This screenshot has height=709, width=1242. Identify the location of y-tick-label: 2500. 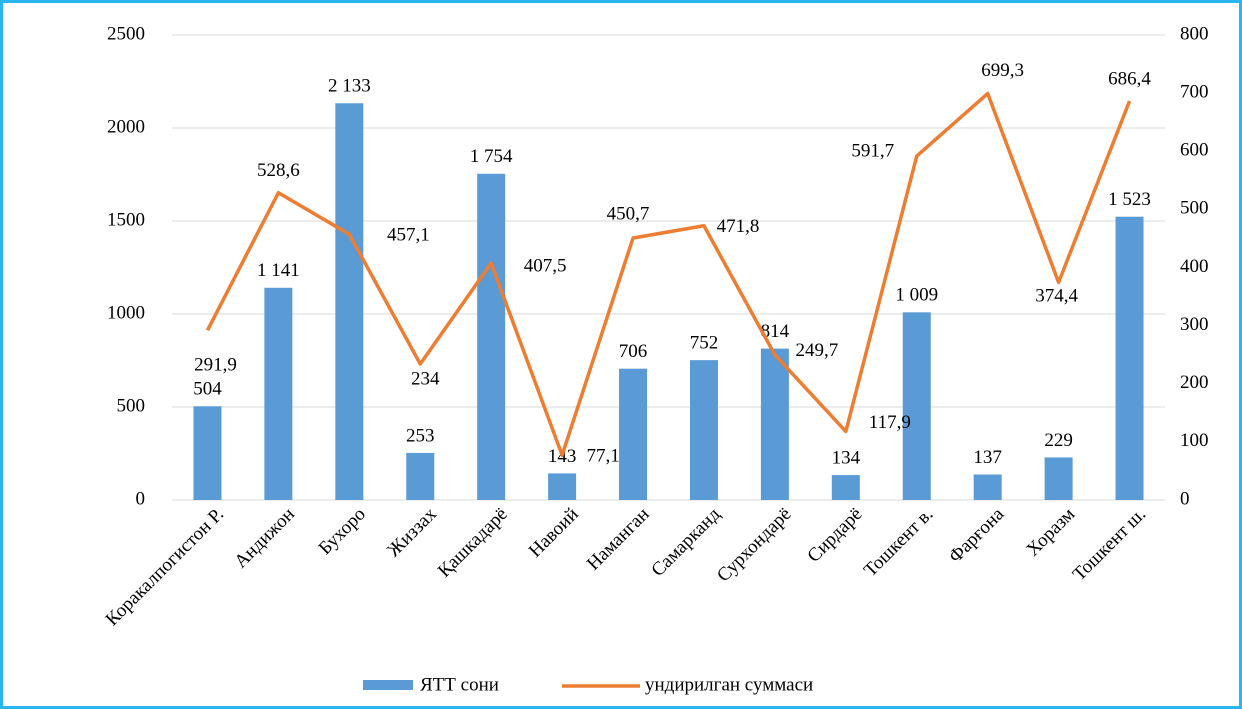
(126, 33).